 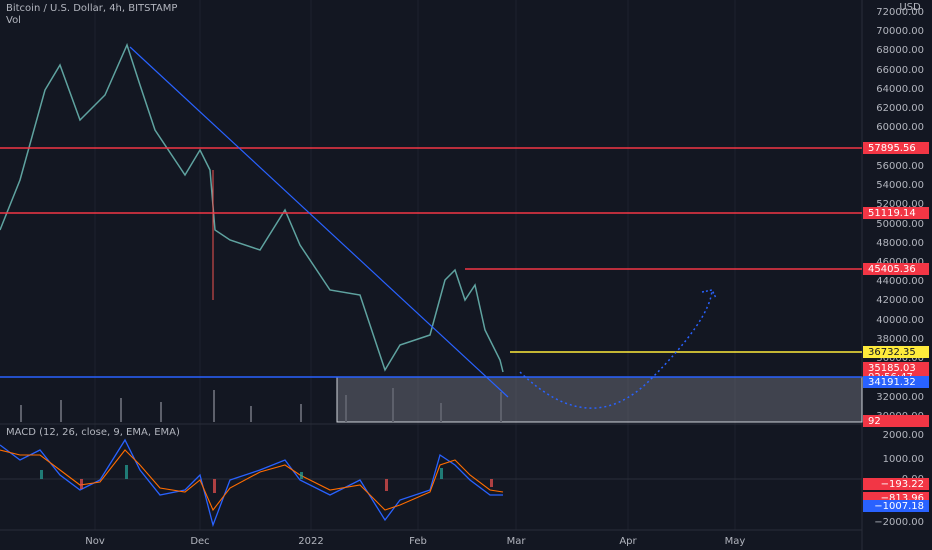 I want to click on price-tick-label: 54000.00, so click(x=900, y=185).